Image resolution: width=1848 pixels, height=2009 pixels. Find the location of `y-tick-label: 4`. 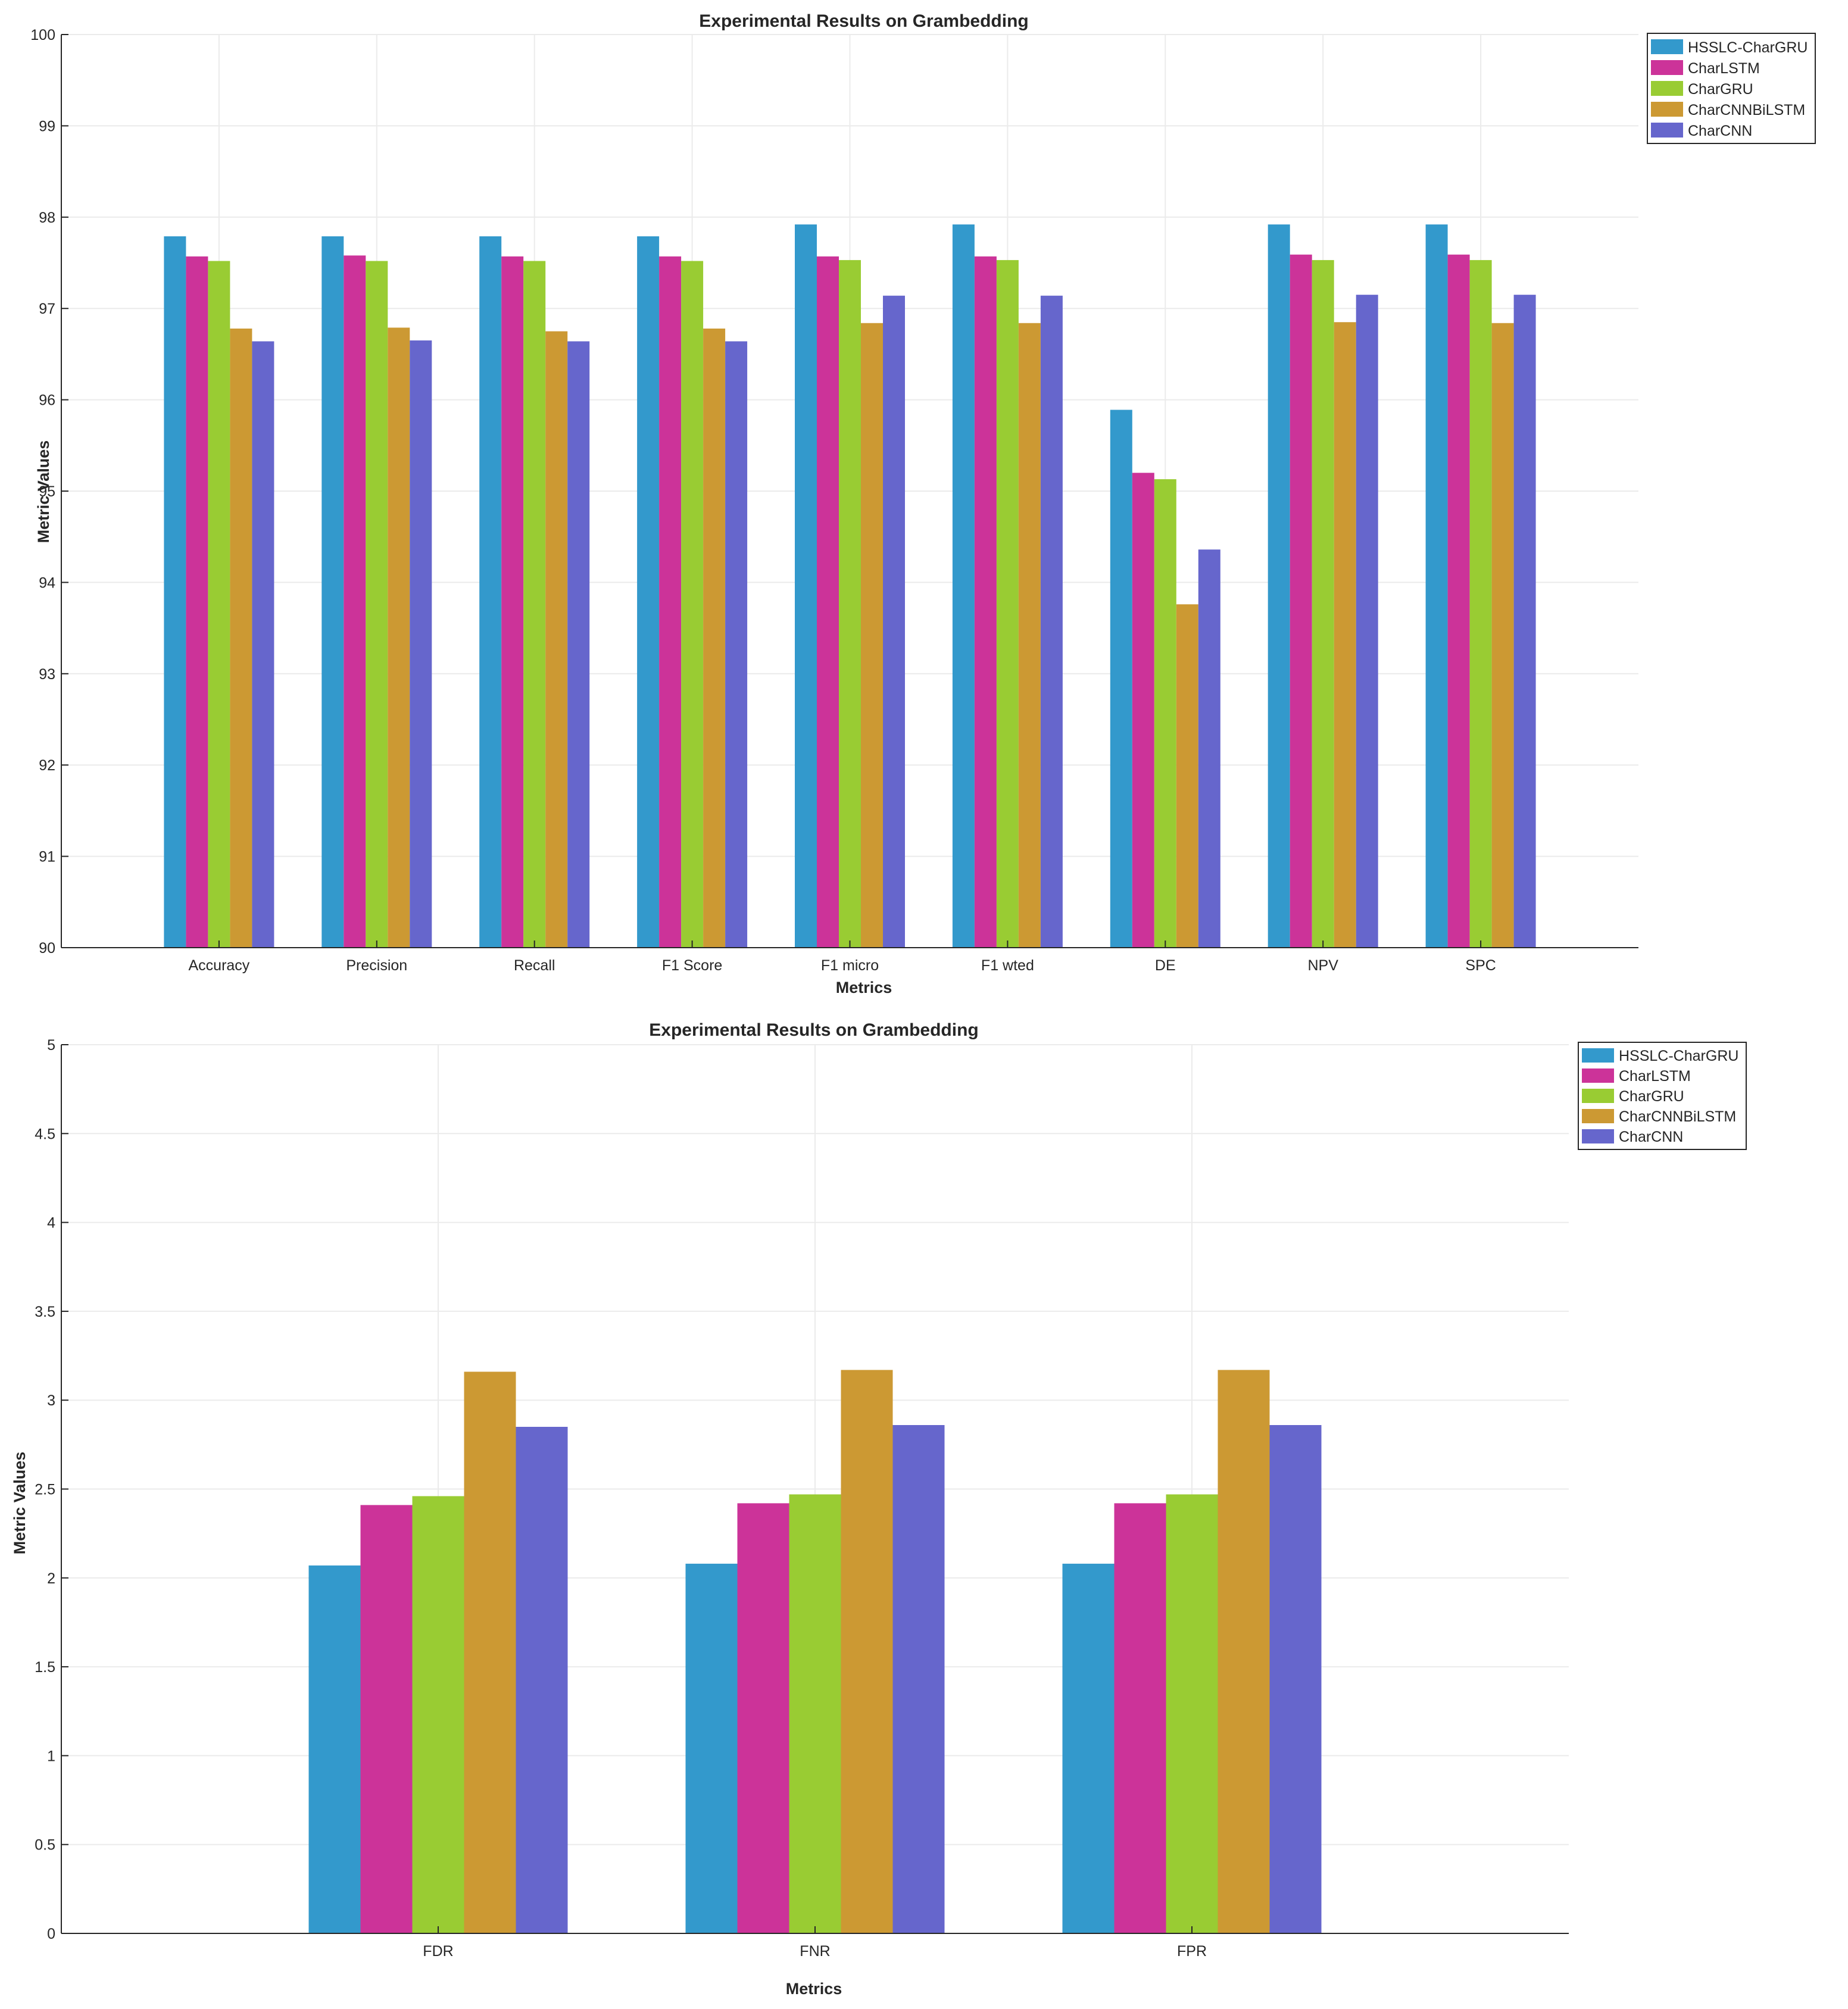

y-tick-label: 4 is located at coordinates (51, 1223).